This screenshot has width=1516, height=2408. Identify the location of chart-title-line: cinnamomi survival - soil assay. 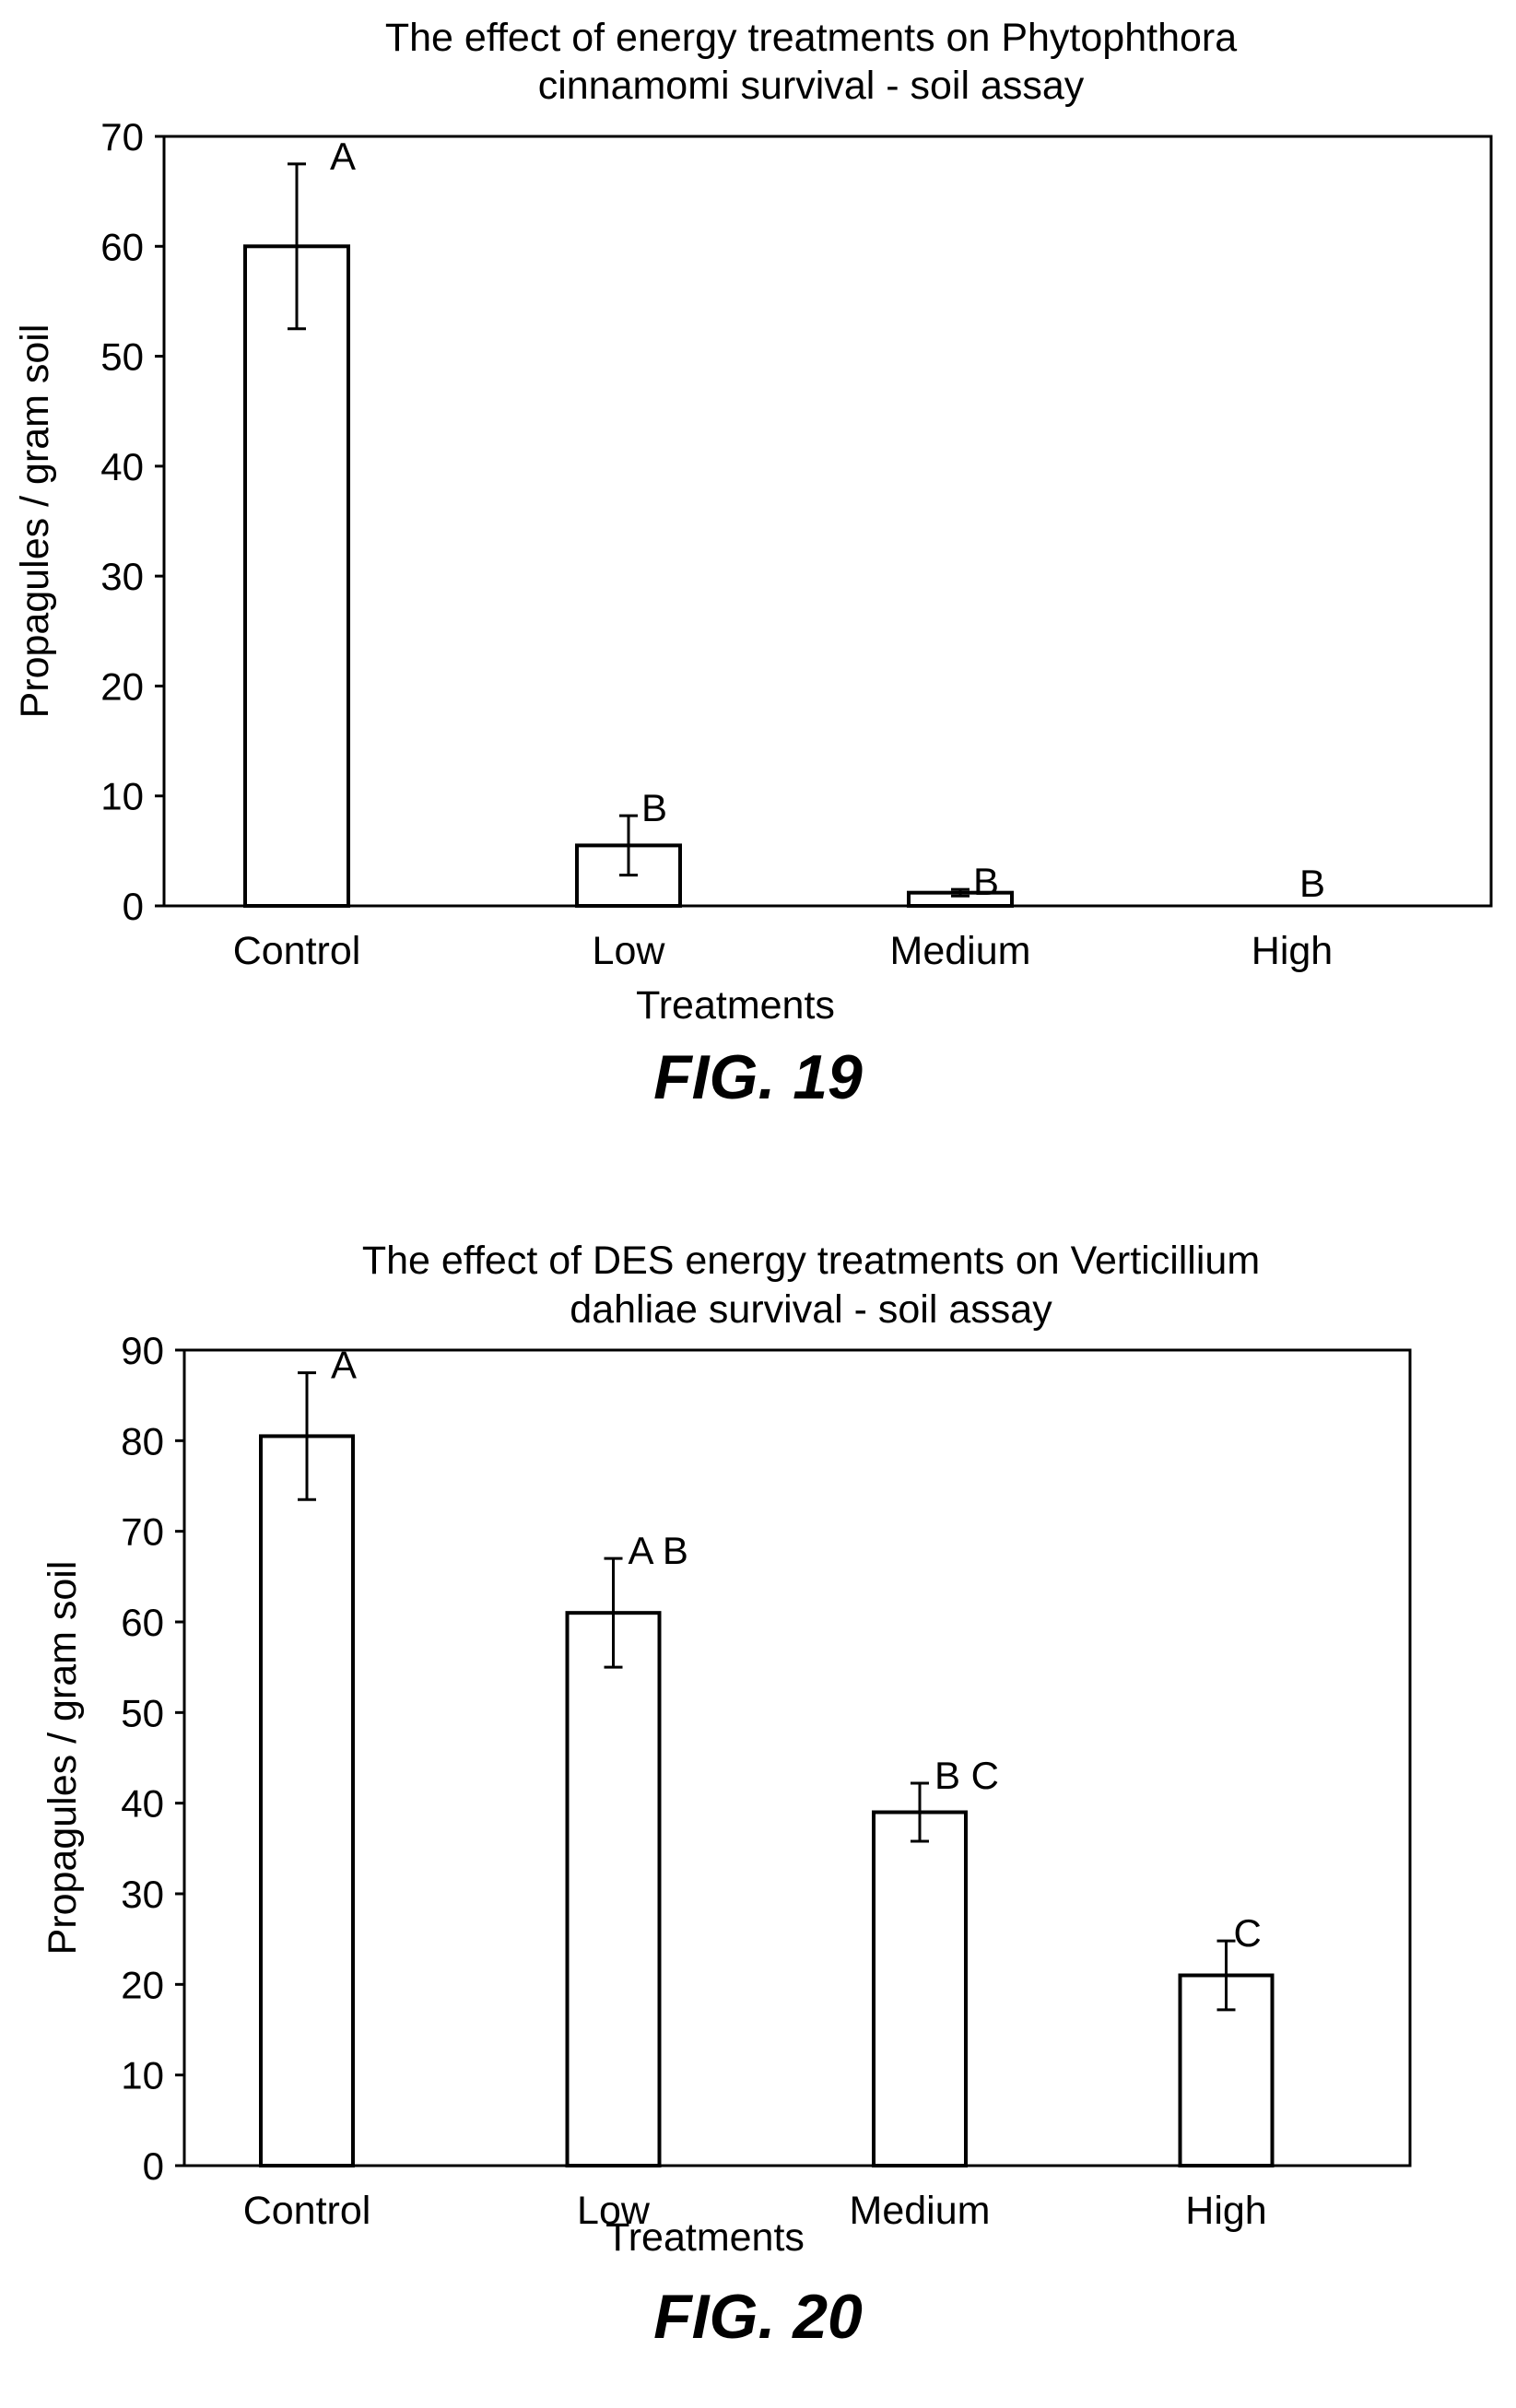
(811, 86).